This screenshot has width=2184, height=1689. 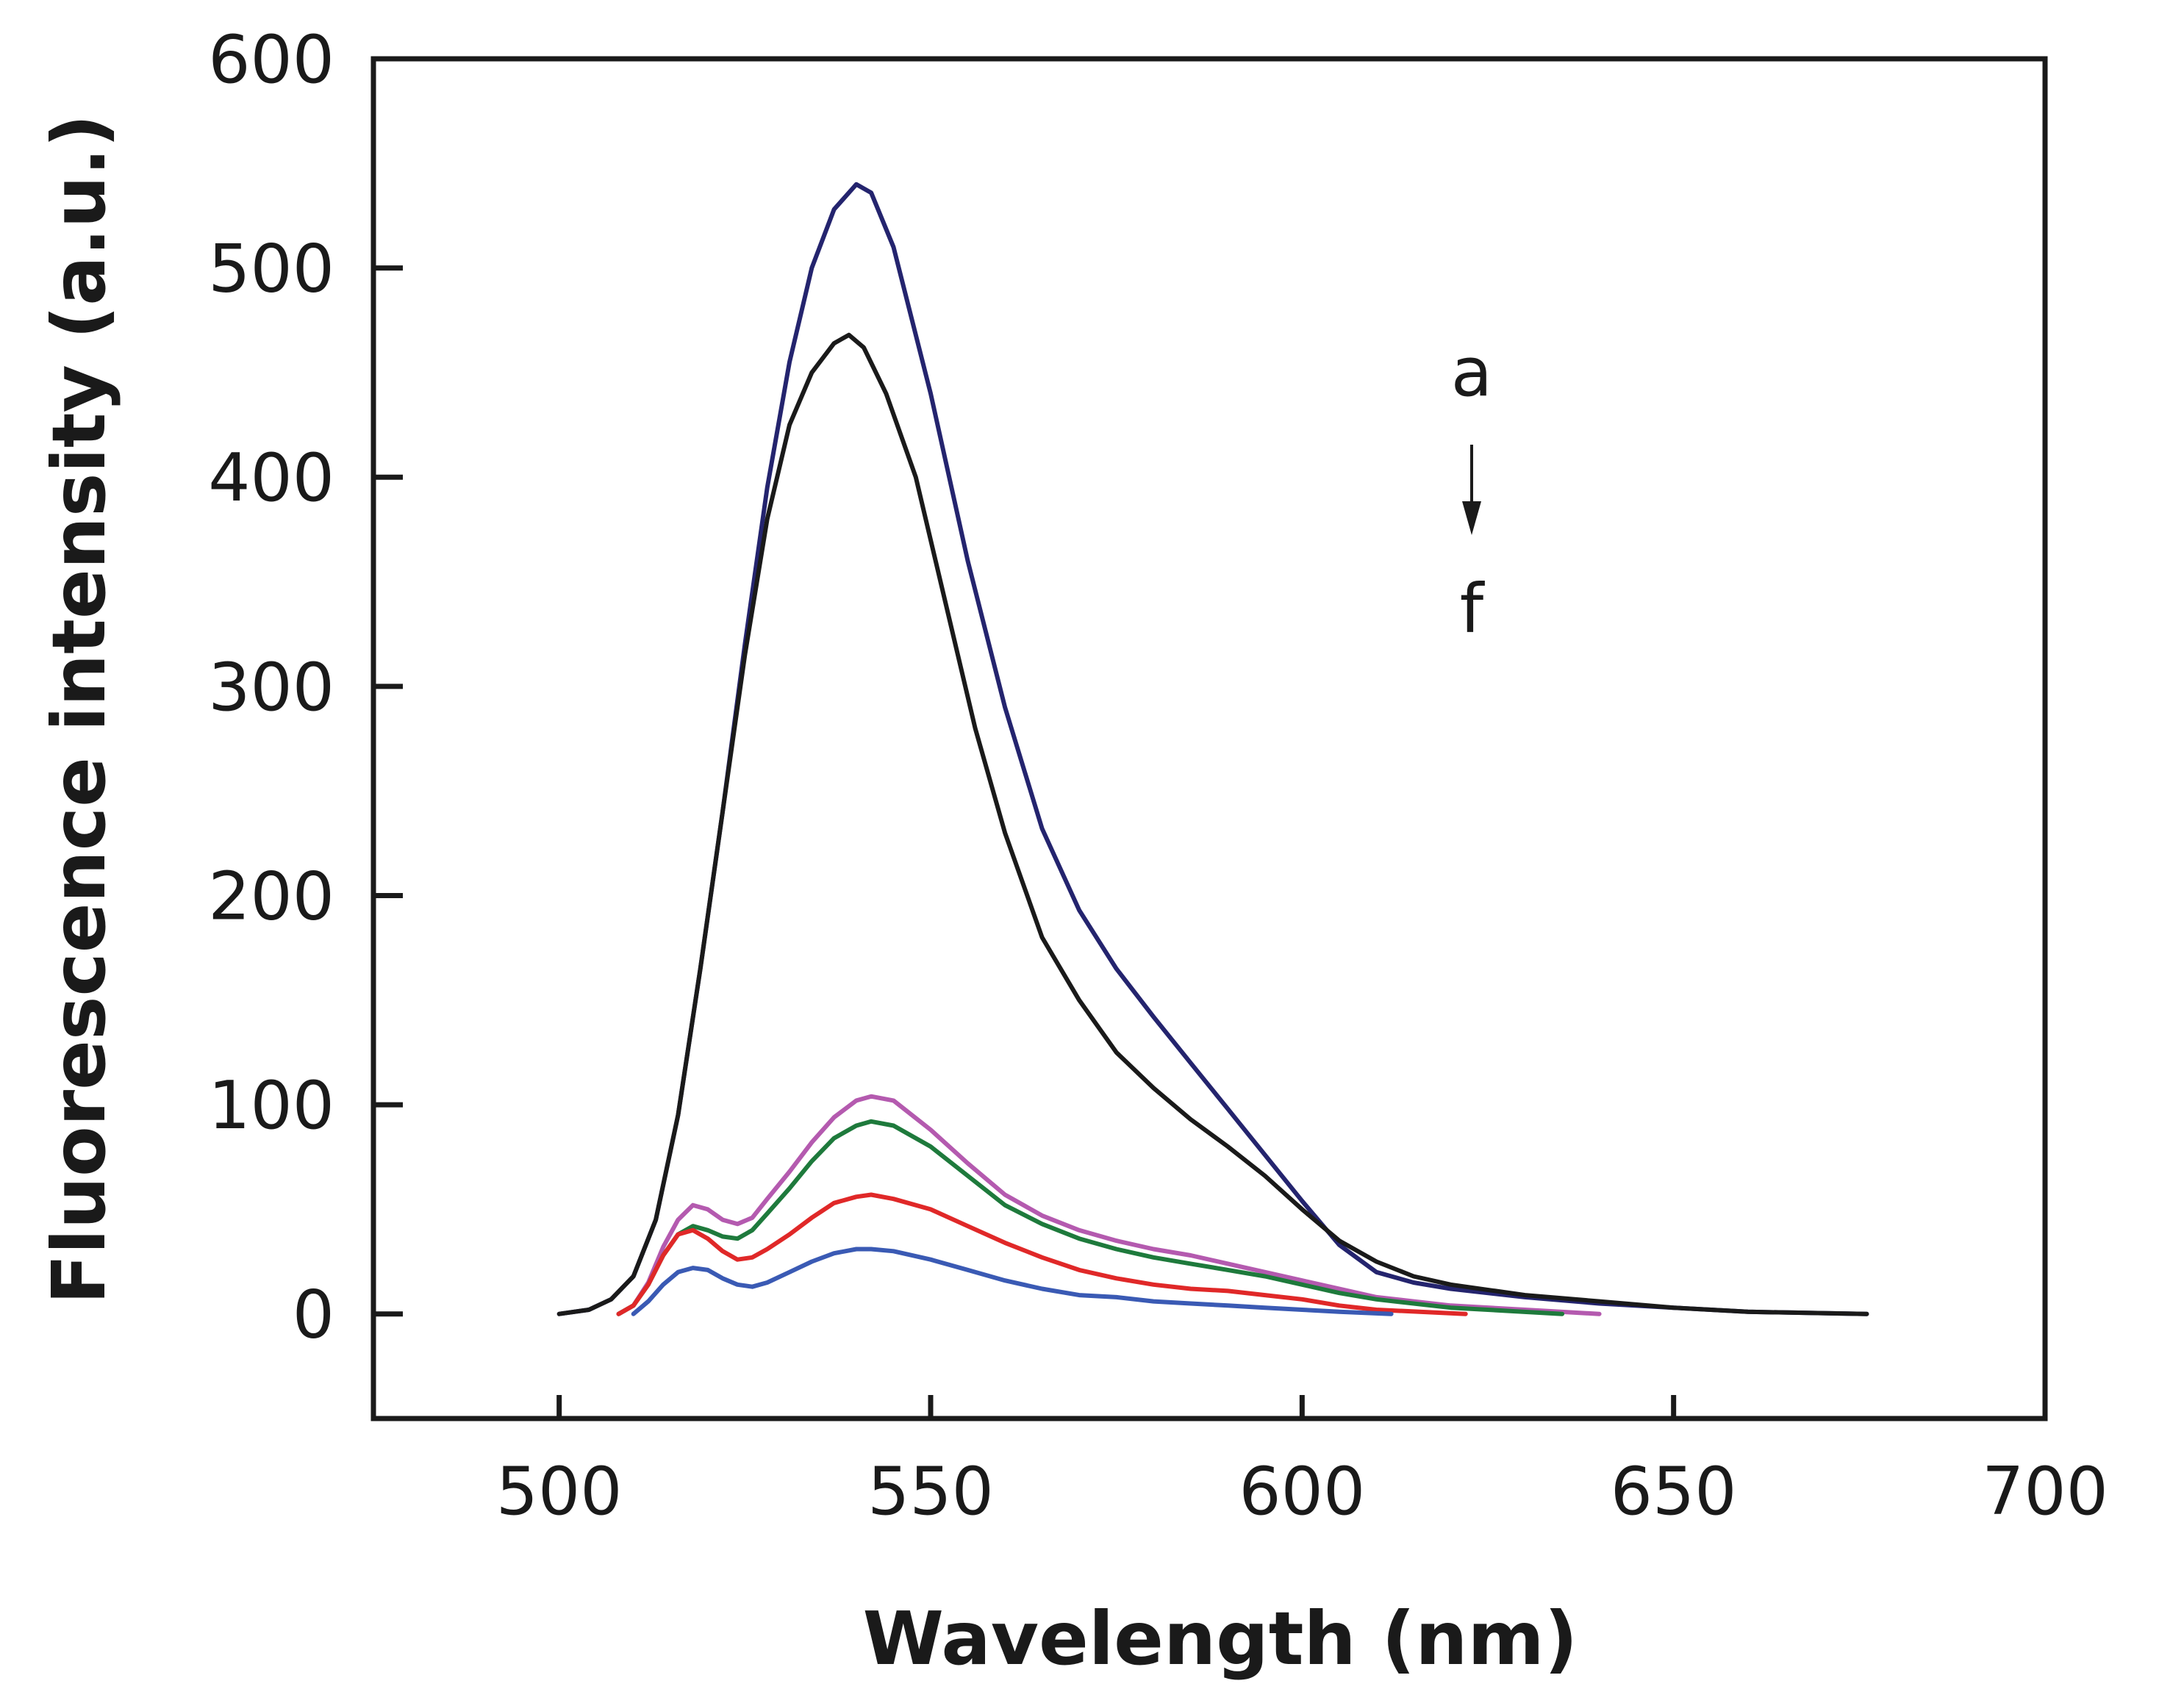 What do you see at coordinates (271, 1105) in the screenshot?
I see `y-tick-label-100: 100` at bounding box center [271, 1105].